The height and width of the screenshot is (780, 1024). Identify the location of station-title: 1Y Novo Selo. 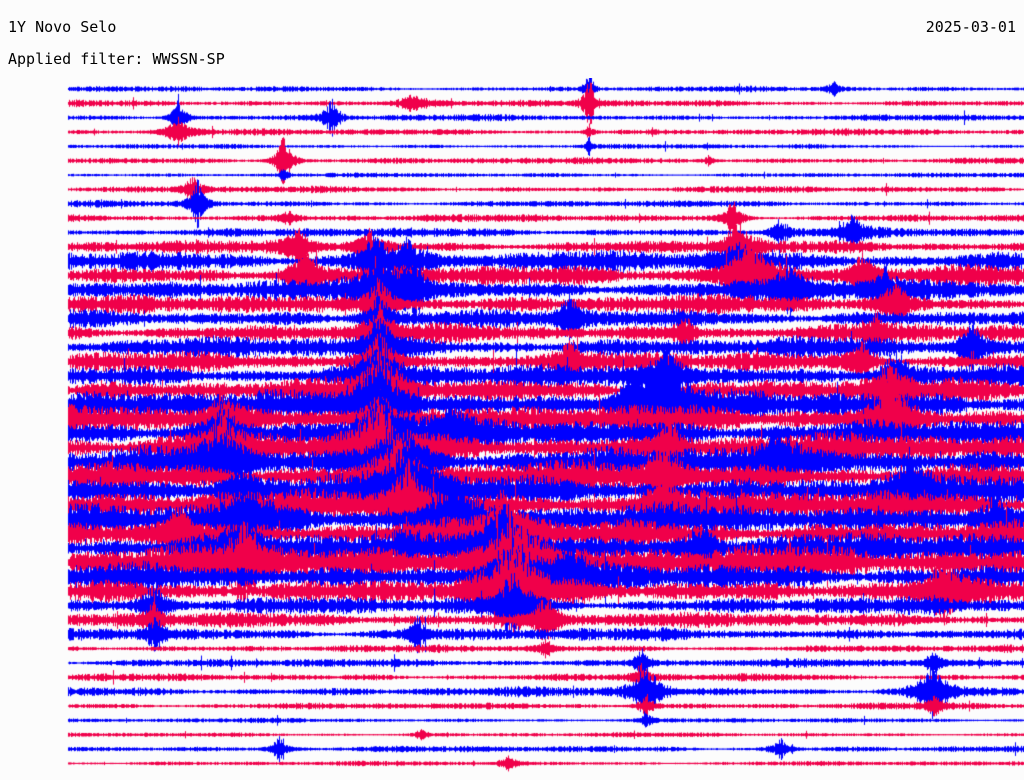
(62, 27).